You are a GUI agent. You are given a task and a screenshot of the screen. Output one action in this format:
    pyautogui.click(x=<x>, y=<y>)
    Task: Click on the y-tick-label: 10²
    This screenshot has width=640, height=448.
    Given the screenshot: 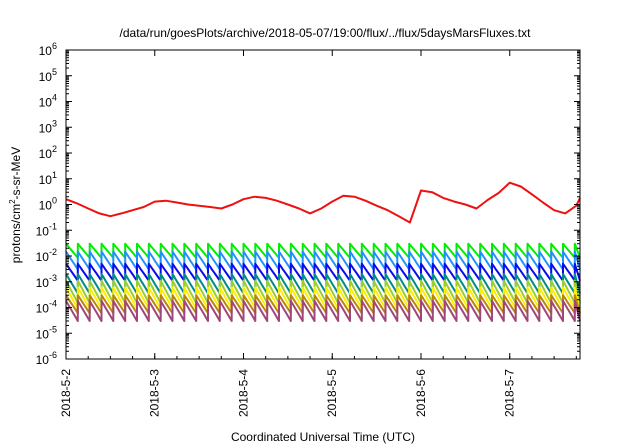 What is the action you would take?
    pyautogui.click(x=48, y=152)
    